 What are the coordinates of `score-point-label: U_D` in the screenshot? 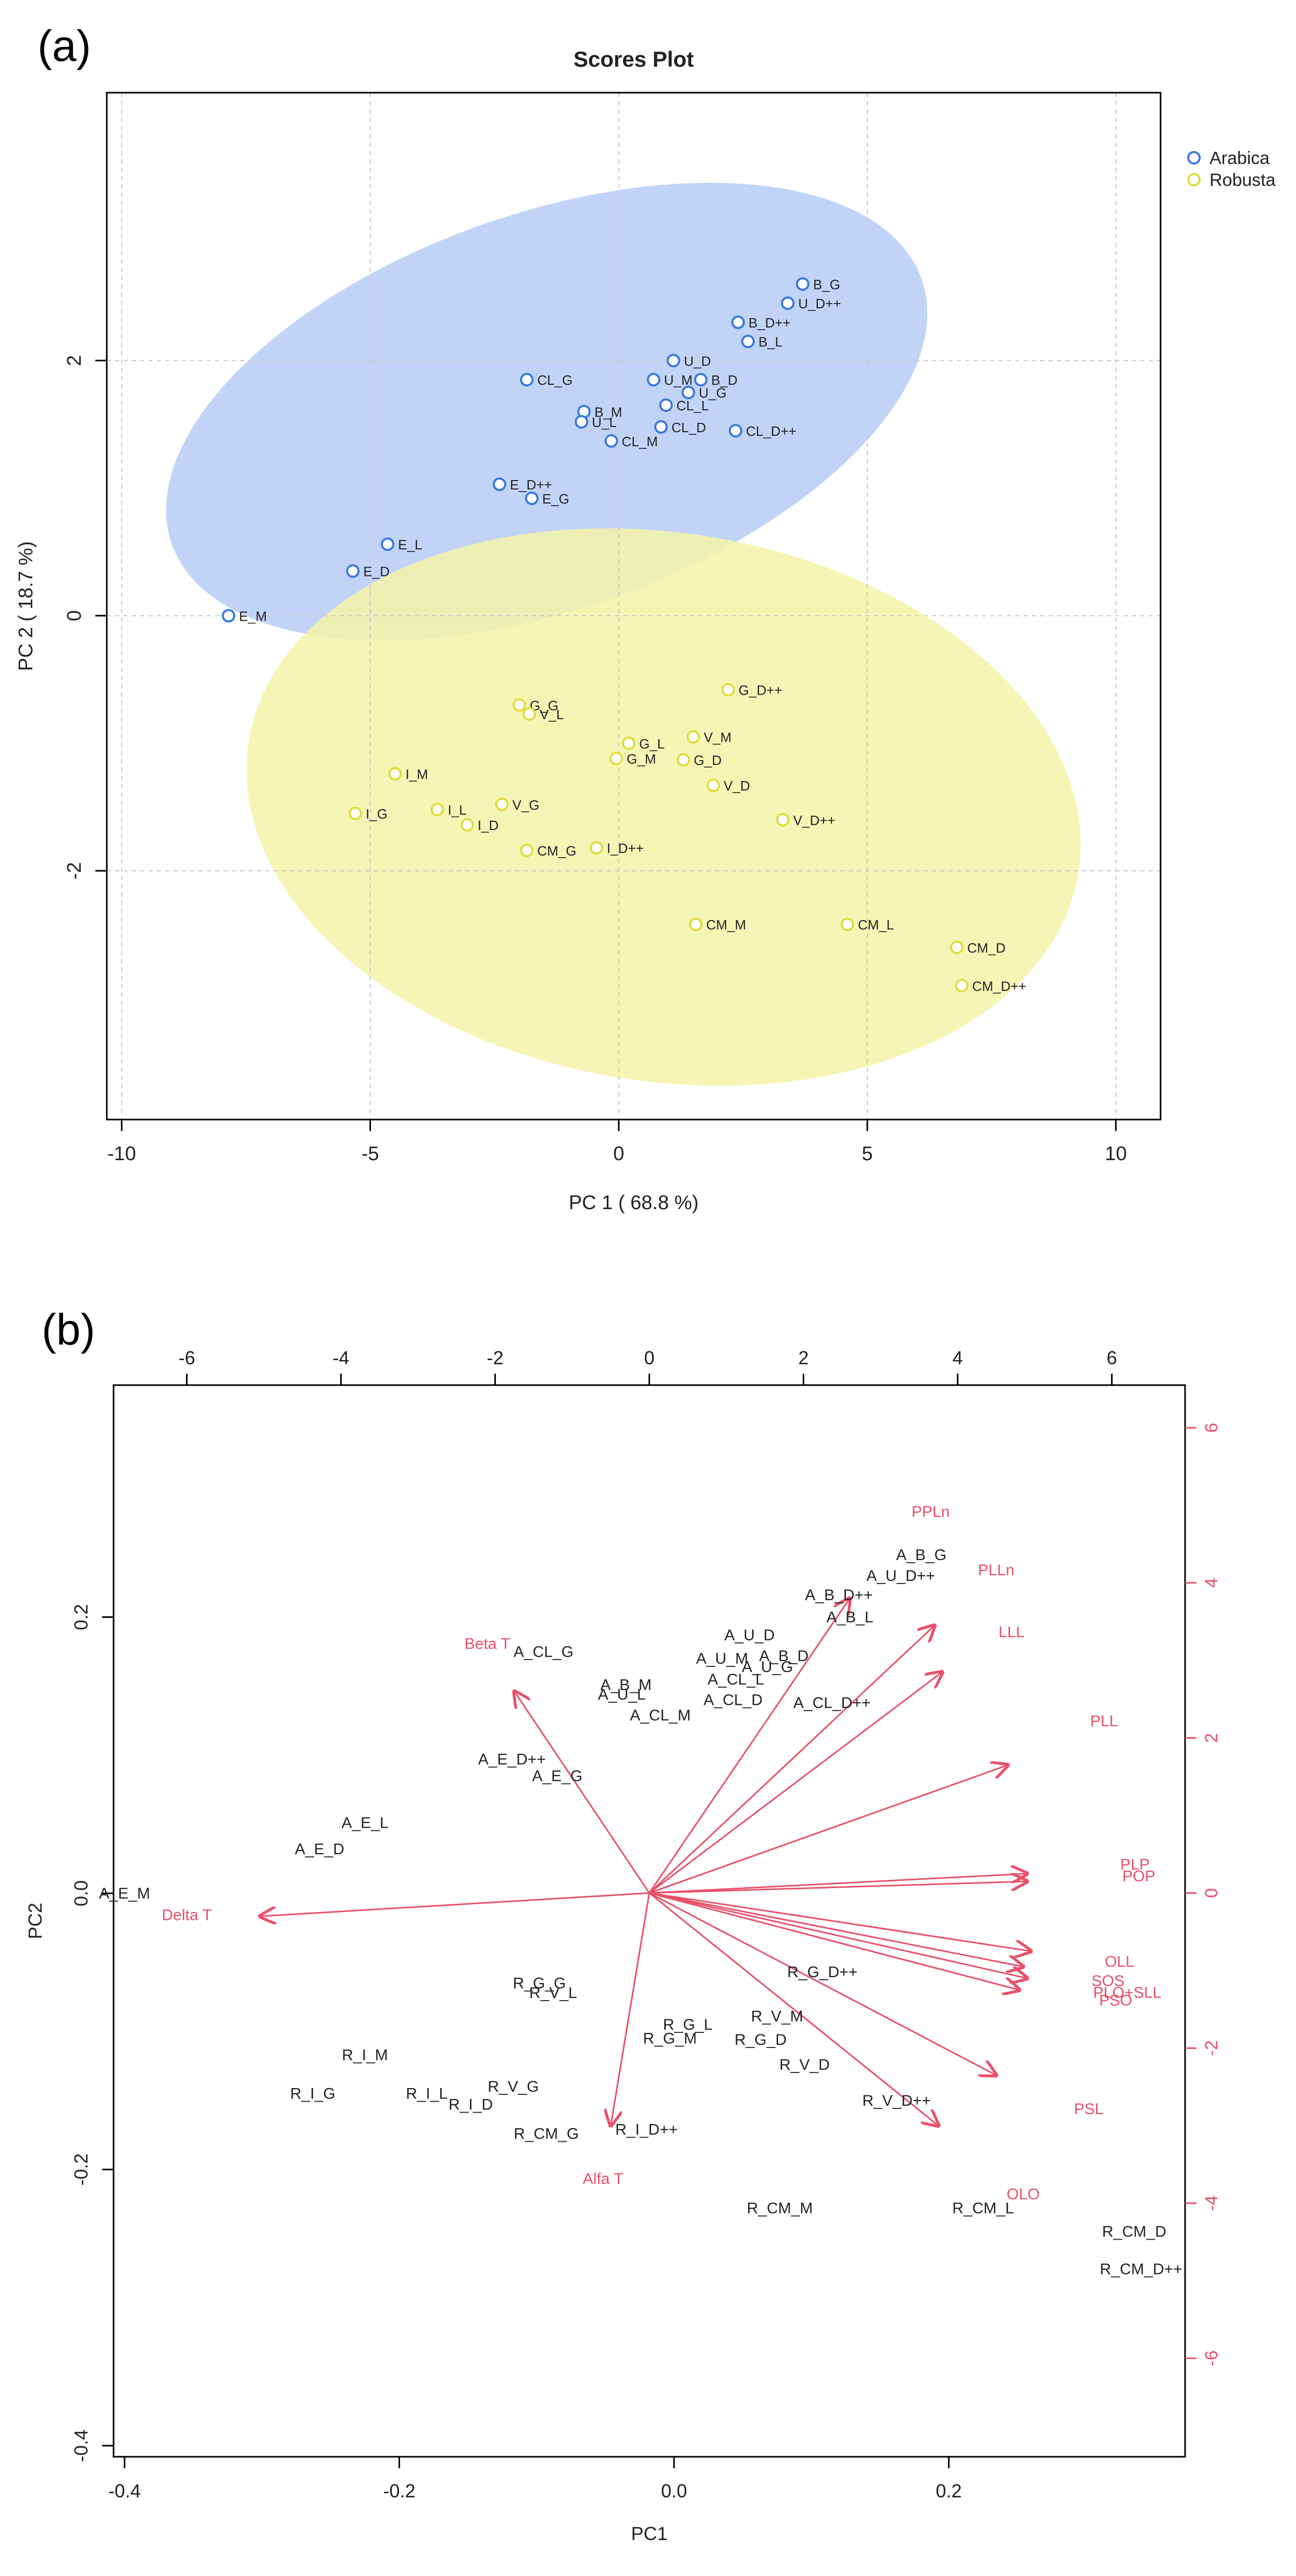 It's located at (697, 361).